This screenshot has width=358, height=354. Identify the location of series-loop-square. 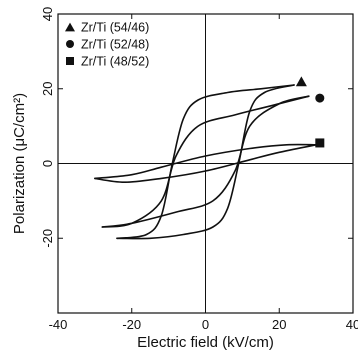
(205, 163).